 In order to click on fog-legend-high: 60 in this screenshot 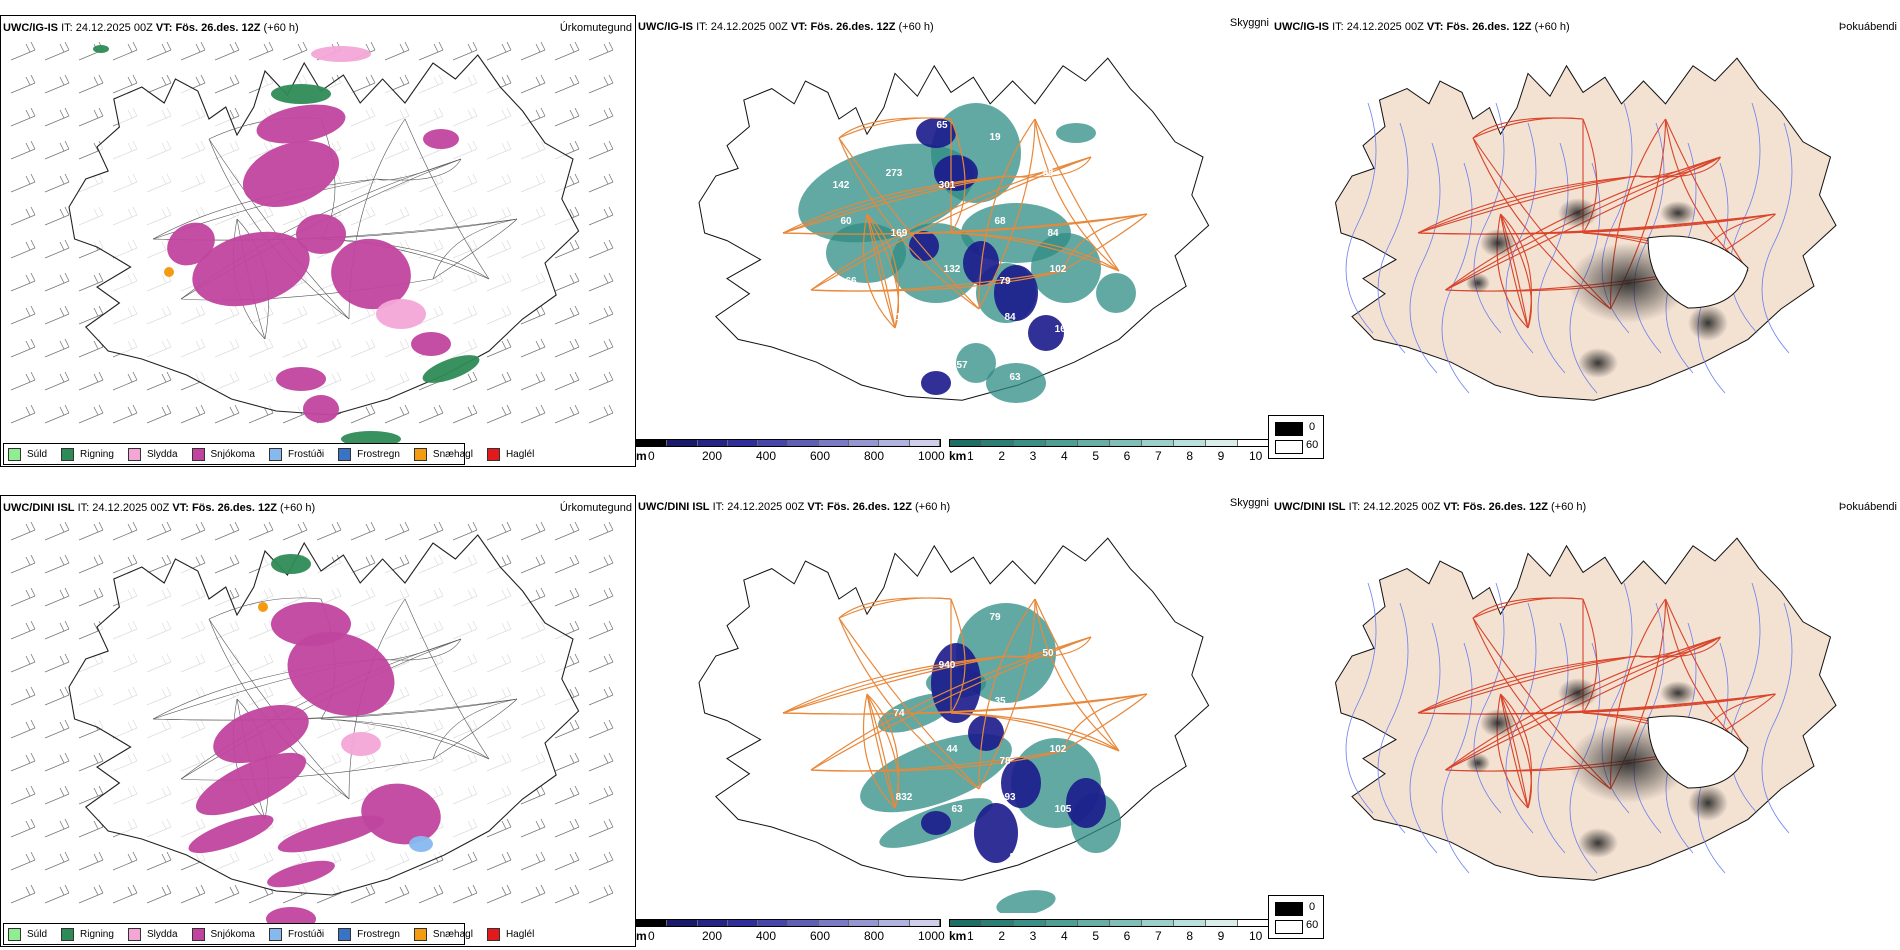, I will do `click(1312, 925)`.